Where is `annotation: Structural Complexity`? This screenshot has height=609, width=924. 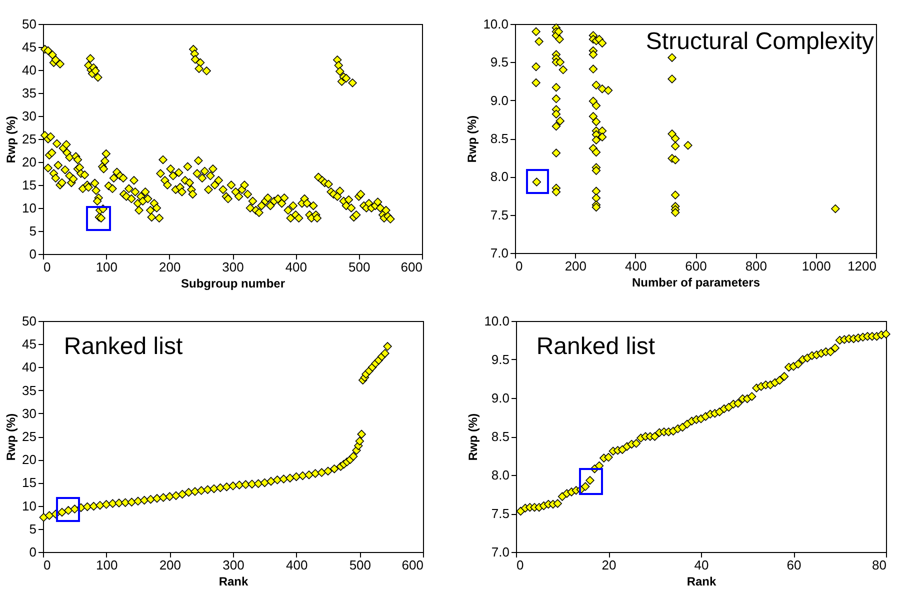
annotation: Structural Complexity is located at coordinates (760, 41).